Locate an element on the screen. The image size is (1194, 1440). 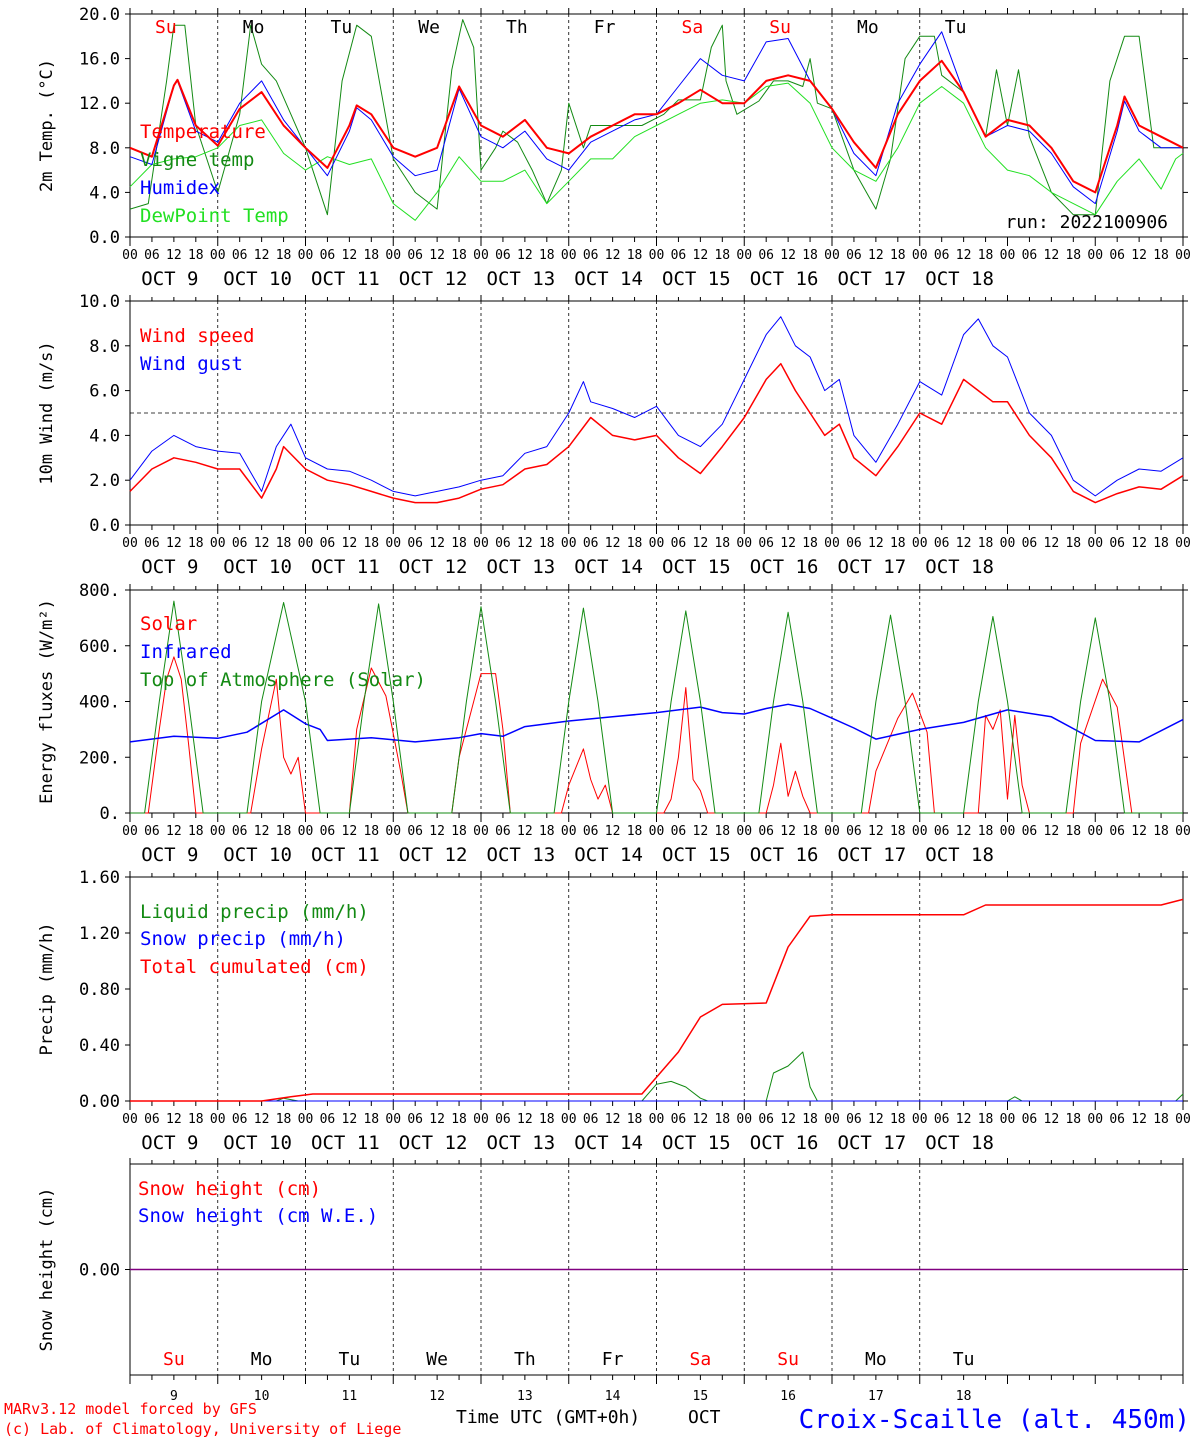
y-tick-label: 6.0 is located at coordinates (104, 392).